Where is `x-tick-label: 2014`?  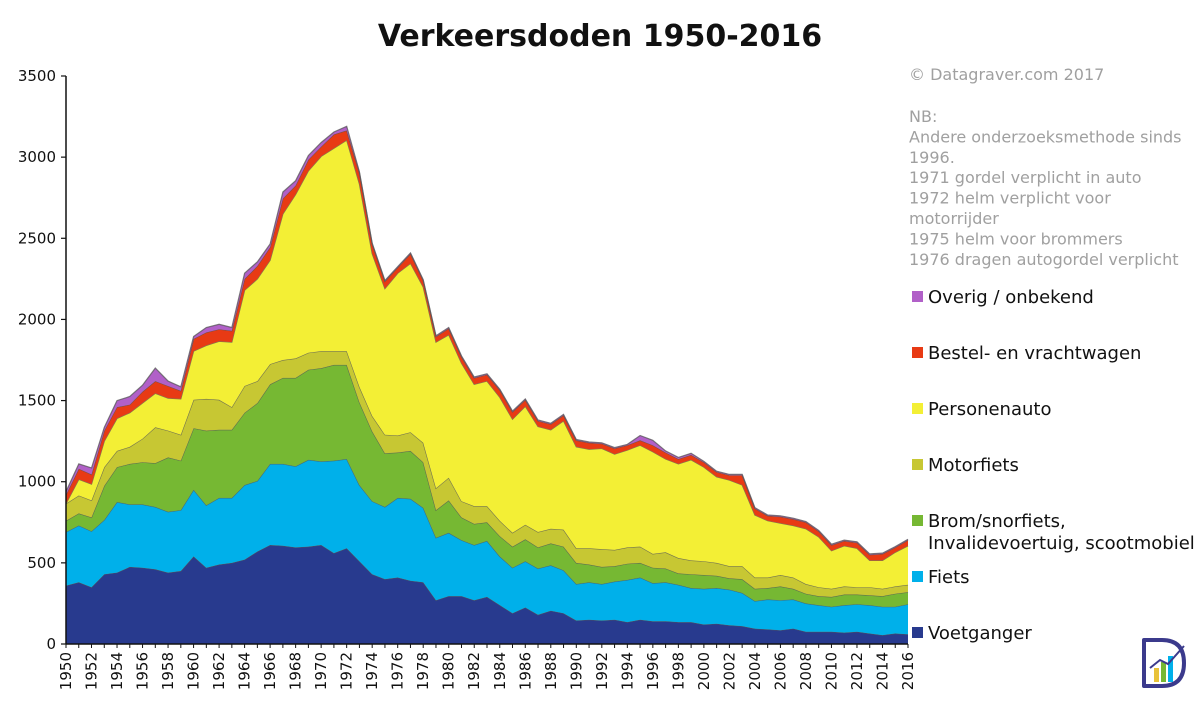 x-tick-label: 2014 is located at coordinates (883, 671).